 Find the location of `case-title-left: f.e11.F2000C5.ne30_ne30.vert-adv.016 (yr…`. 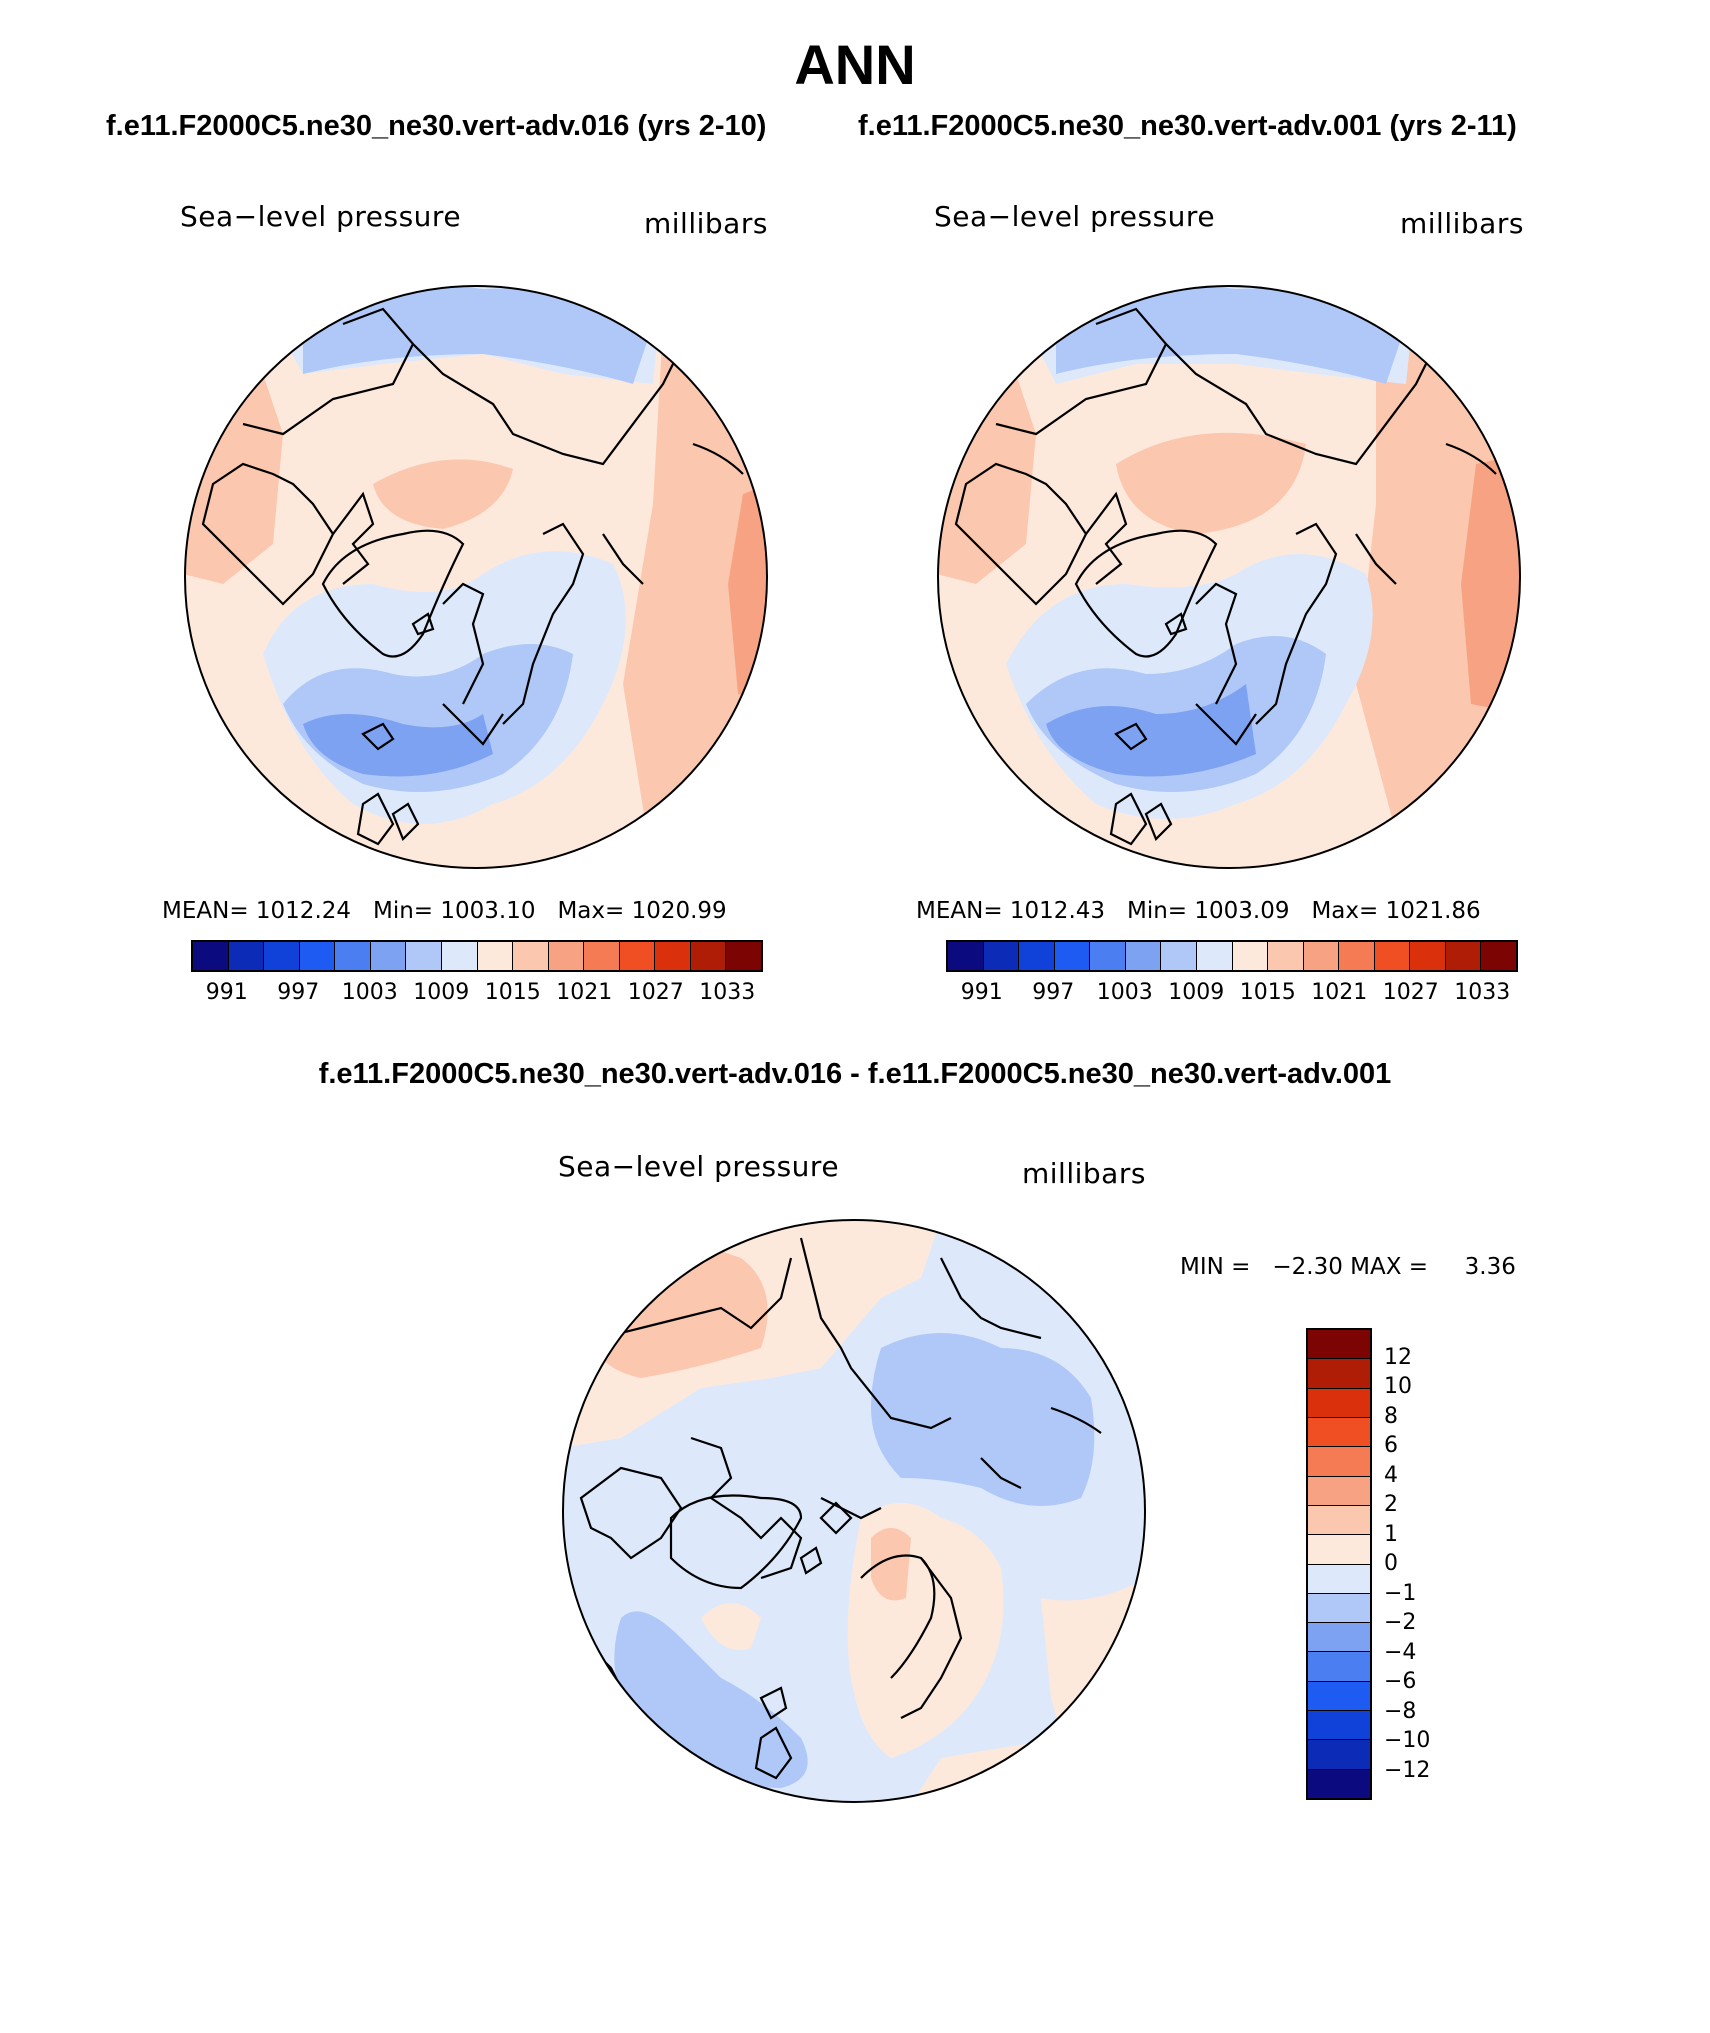

case-title-left: f.e11.F2000C5.ne30_ne30.vert-adv.016 (yr… is located at coordinates (436, 126).